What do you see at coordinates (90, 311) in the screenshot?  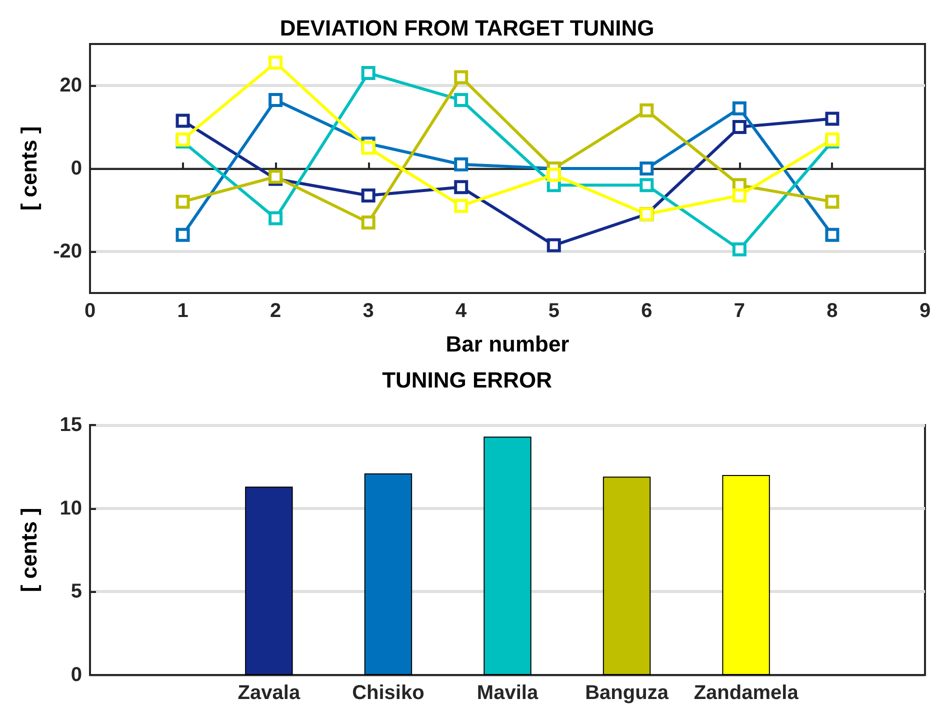 I see `x-tick-label: 0` at bounding box center [90, 311].